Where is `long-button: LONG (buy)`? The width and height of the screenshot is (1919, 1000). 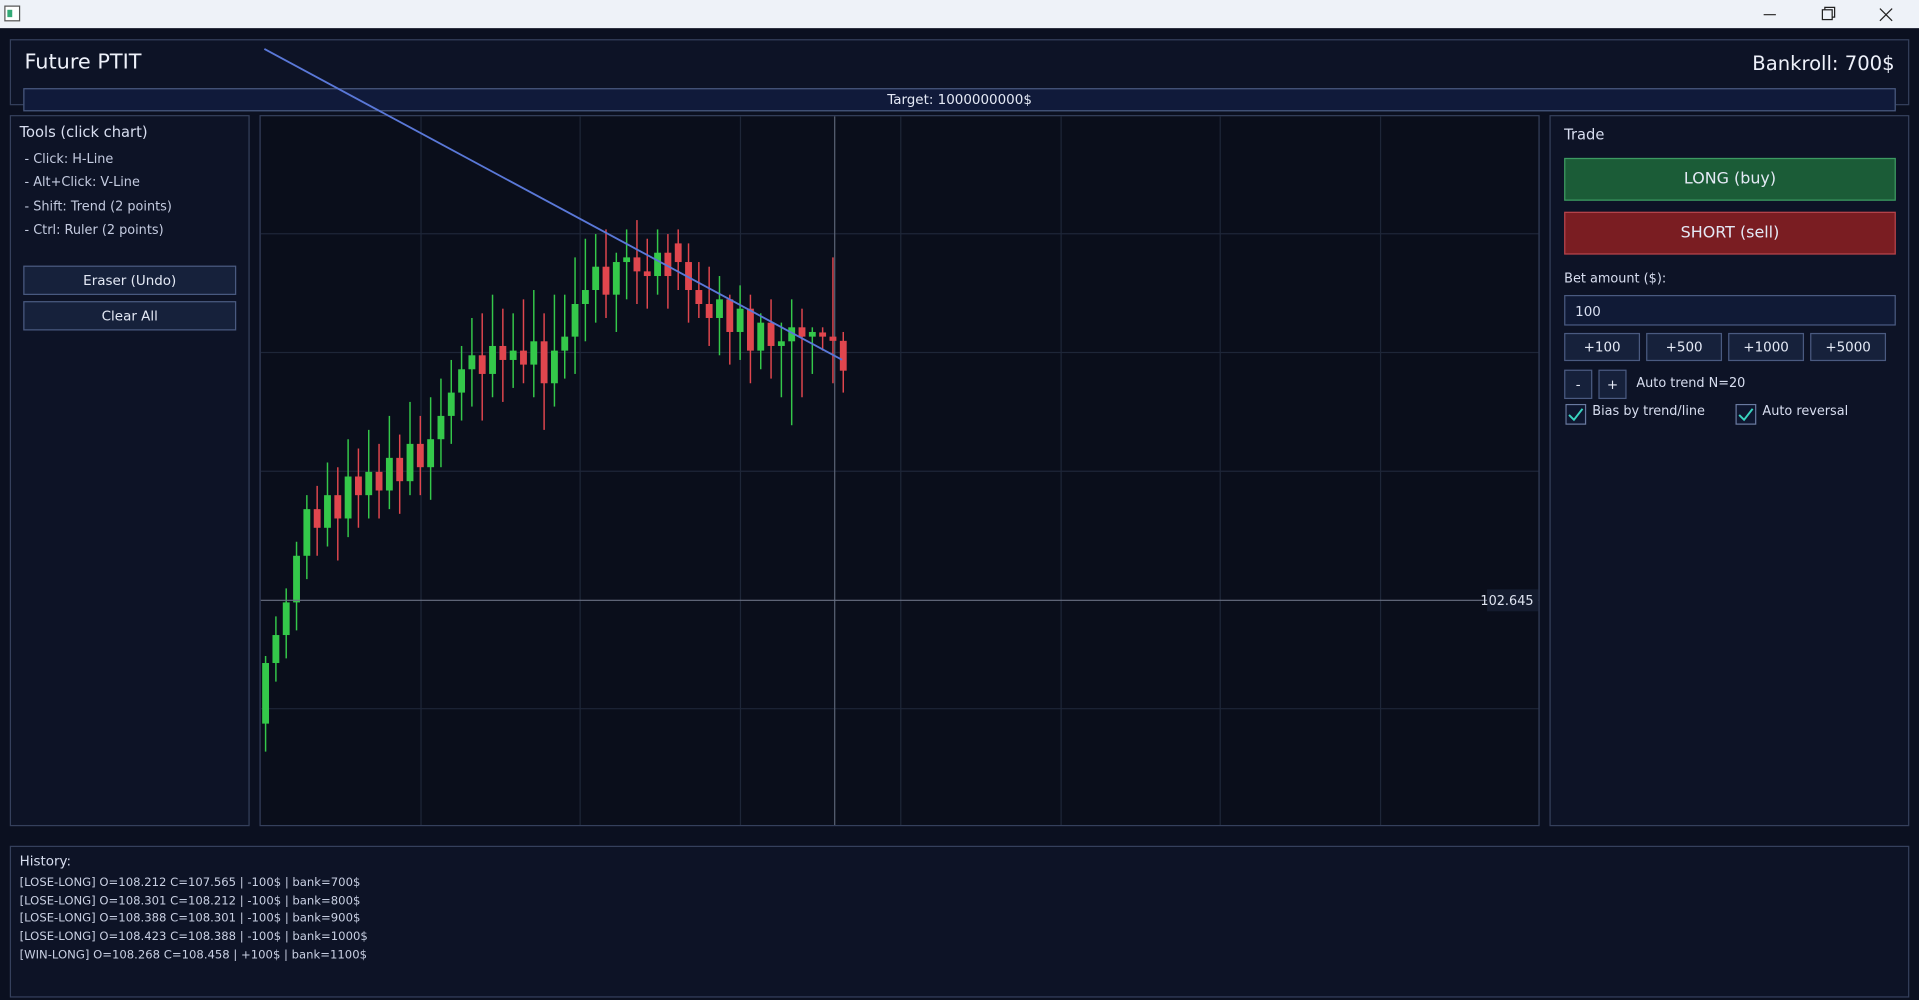 long-button: LONG (buy) is located at coordinates (1730, 179).